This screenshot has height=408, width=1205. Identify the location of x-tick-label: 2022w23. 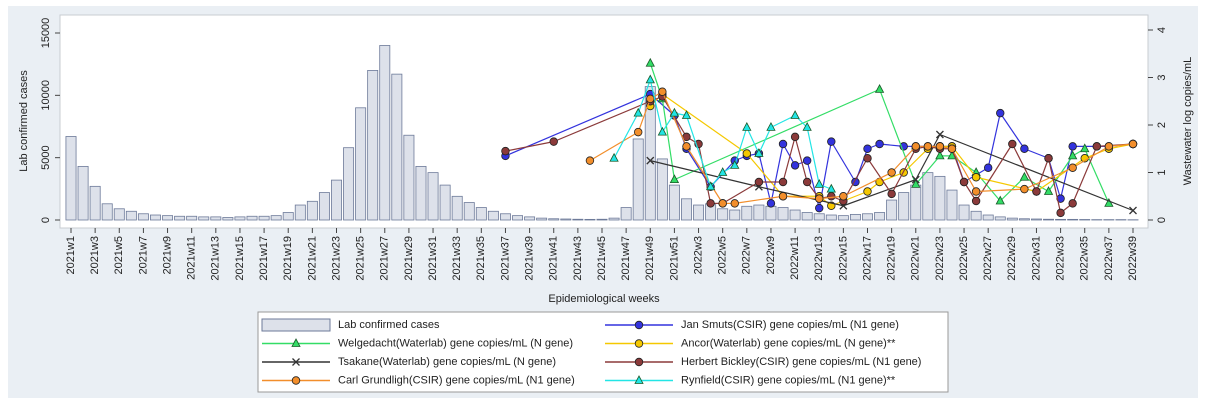
(940, 258).